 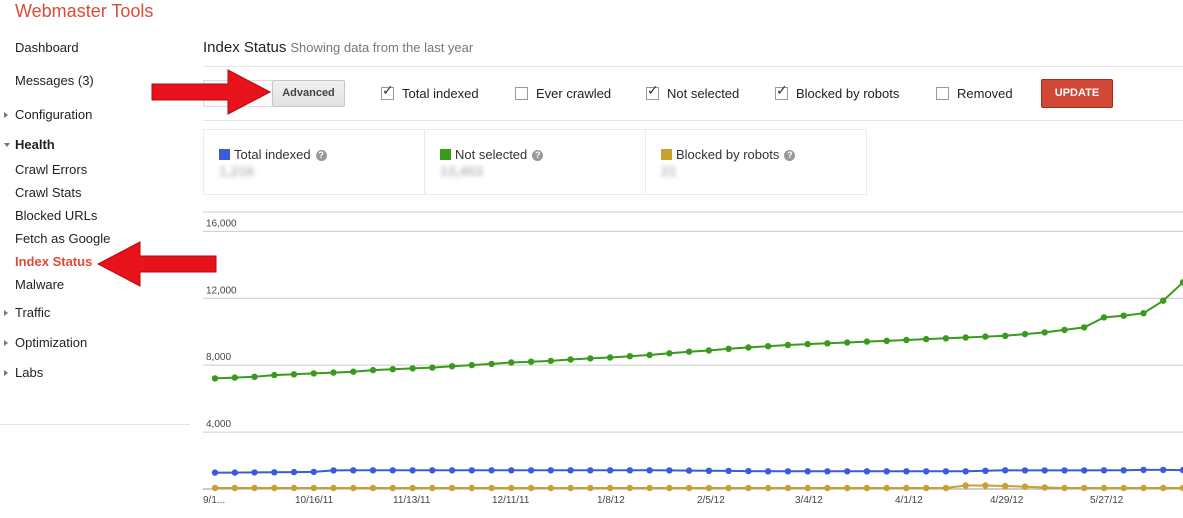 I want to click on expand-traffic-icon, so click(x=6, y=313).